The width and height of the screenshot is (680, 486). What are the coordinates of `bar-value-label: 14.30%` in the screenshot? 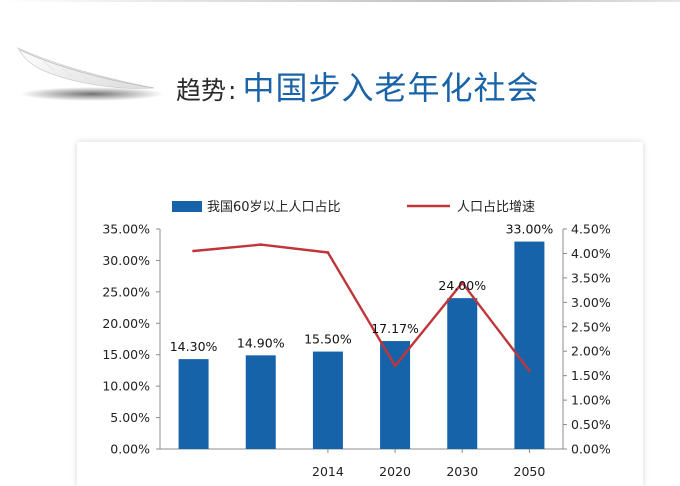 It's located at (194, 346).